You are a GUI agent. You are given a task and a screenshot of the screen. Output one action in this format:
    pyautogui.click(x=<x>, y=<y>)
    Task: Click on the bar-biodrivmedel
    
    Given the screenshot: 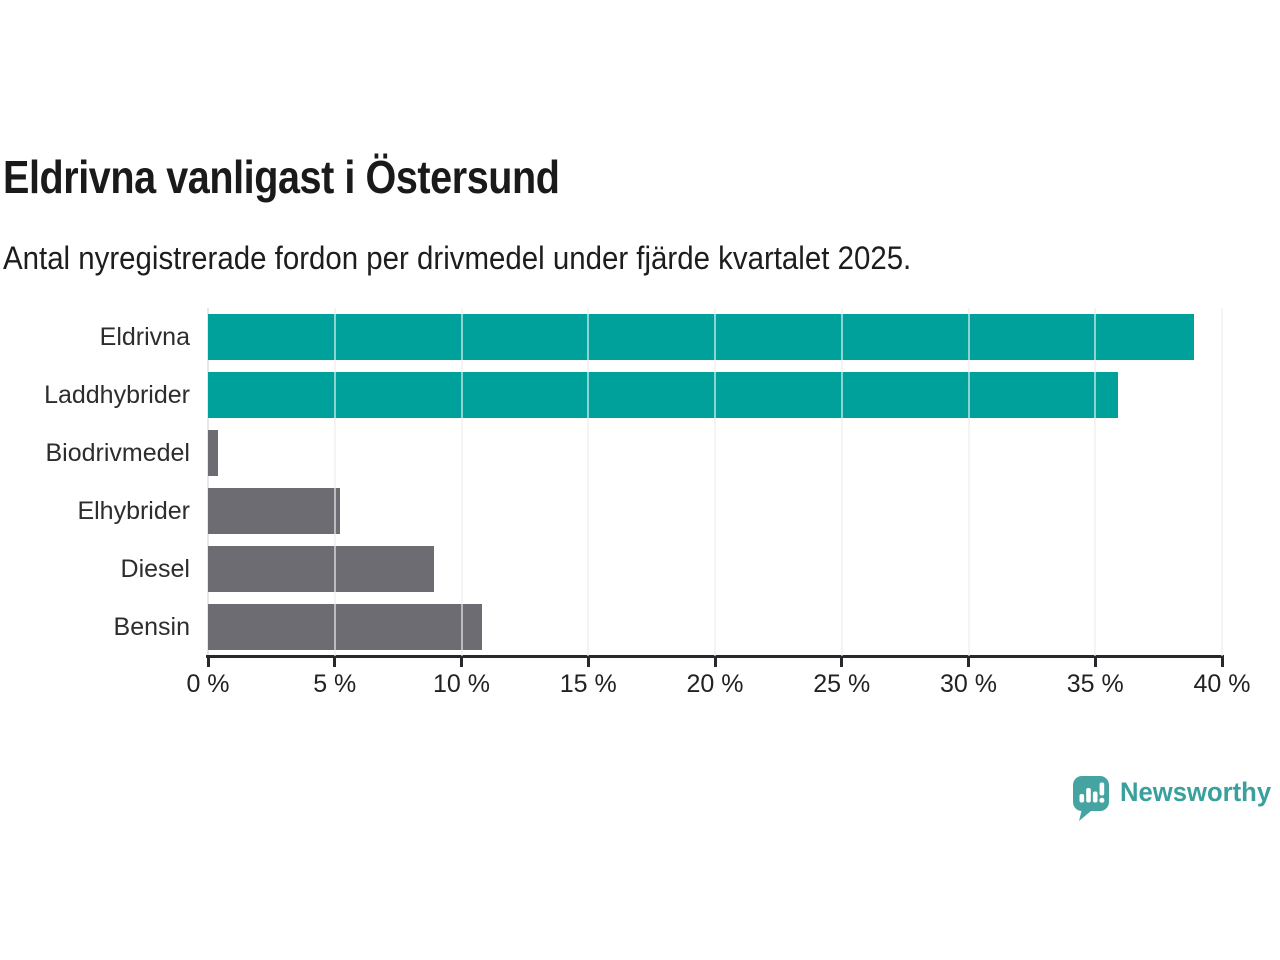 What is the action you would take?
    pyautogui.click(x=213, y=453)
    